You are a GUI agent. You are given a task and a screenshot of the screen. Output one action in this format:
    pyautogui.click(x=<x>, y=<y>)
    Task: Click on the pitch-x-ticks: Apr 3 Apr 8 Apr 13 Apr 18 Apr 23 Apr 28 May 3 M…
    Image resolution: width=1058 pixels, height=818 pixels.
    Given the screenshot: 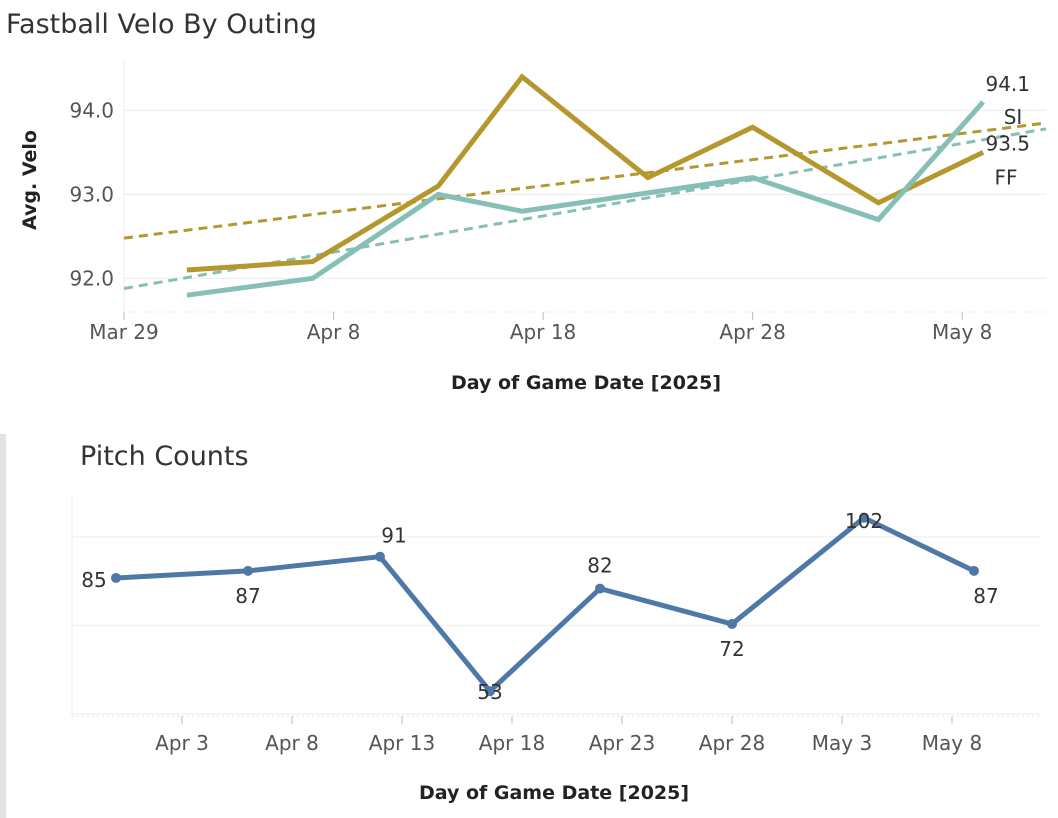 What is the action you would take?
    pyautogui.click(x=568, y=735)
    